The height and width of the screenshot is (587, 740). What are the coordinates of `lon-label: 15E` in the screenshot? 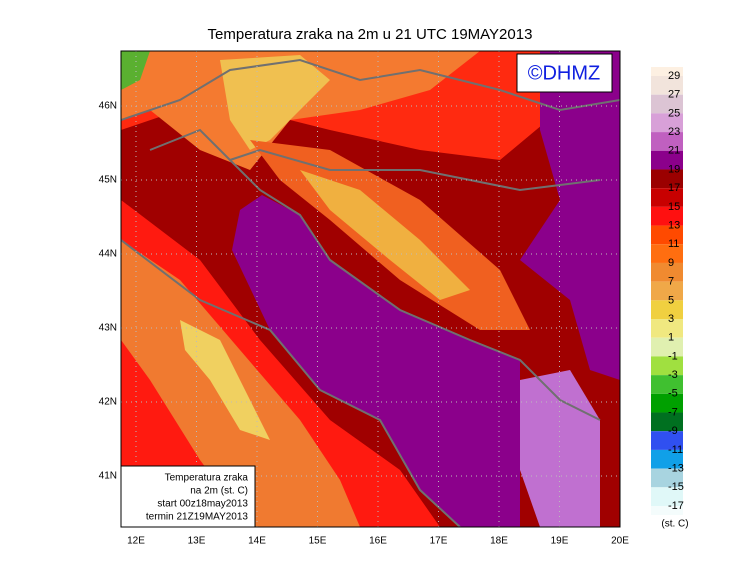 It's located at (318, 541).